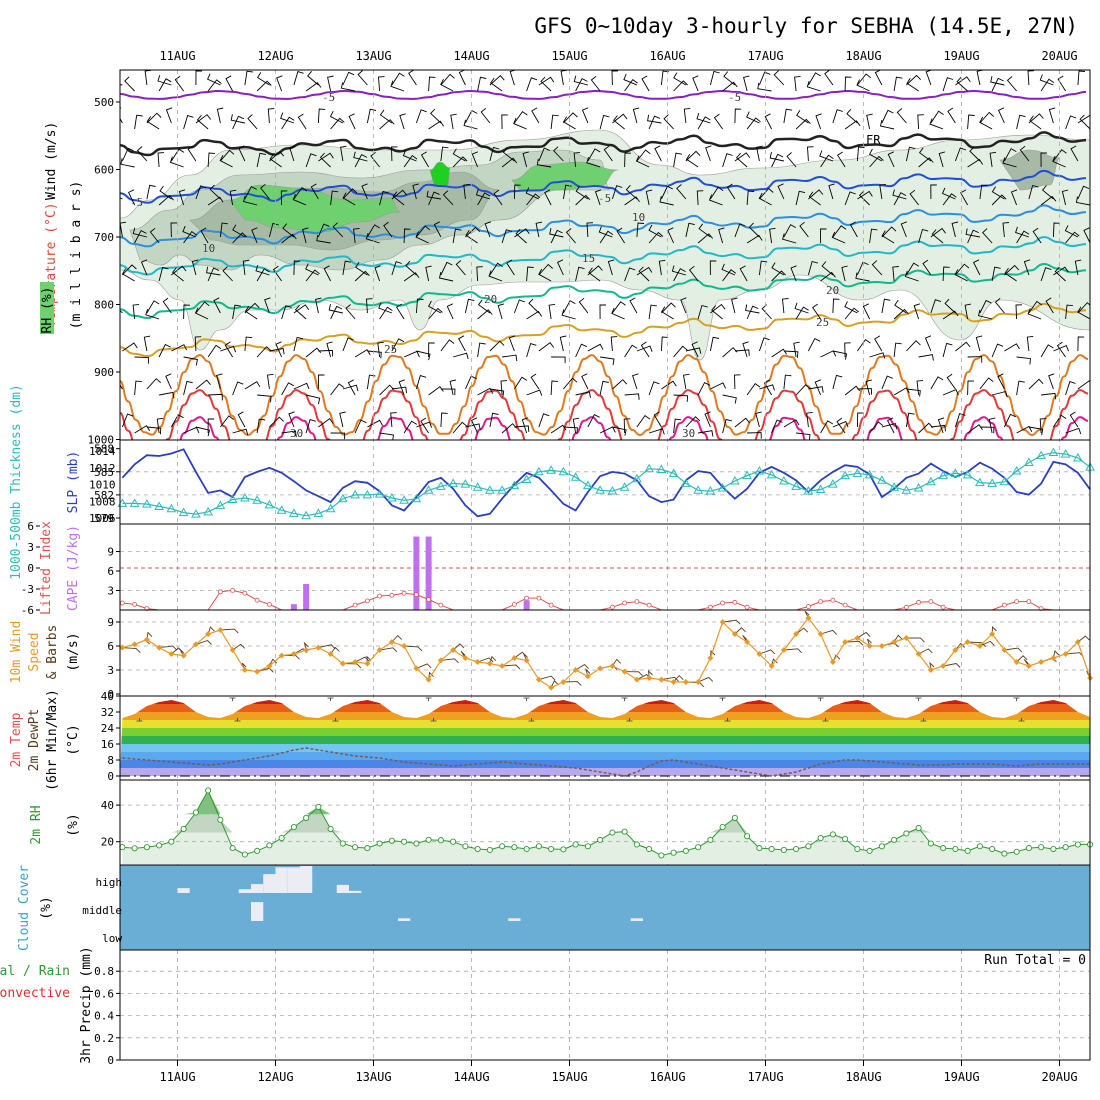  What do you see at coordinates (863, 1077) in the screenshot?
I see `date-bottom-7: 18AUG` at bounding box center [863, 1077].